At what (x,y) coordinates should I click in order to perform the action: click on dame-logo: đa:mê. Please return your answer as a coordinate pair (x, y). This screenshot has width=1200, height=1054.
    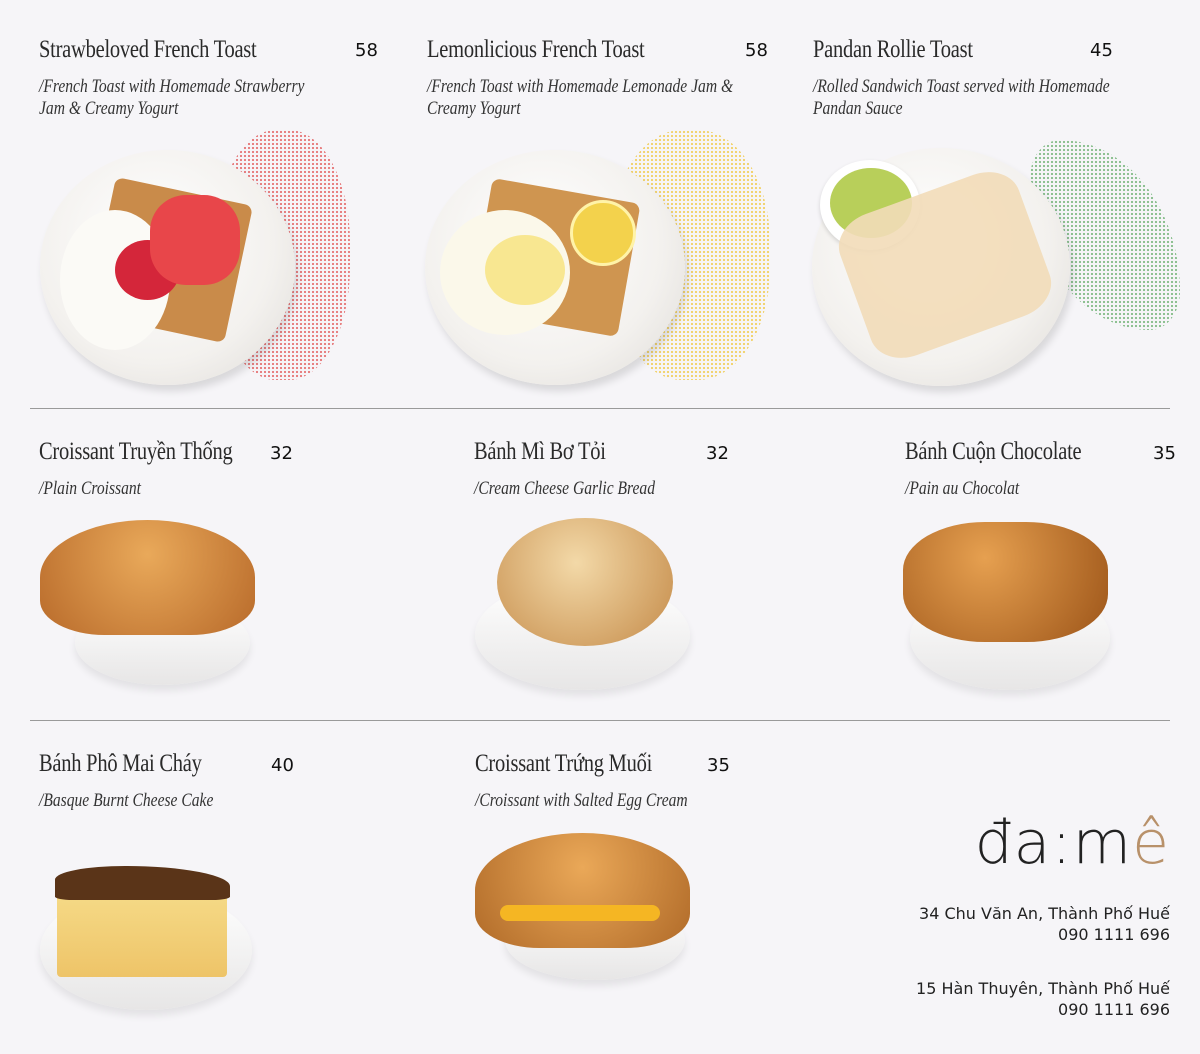
    Looking at the image, I should click on (1072, 843).